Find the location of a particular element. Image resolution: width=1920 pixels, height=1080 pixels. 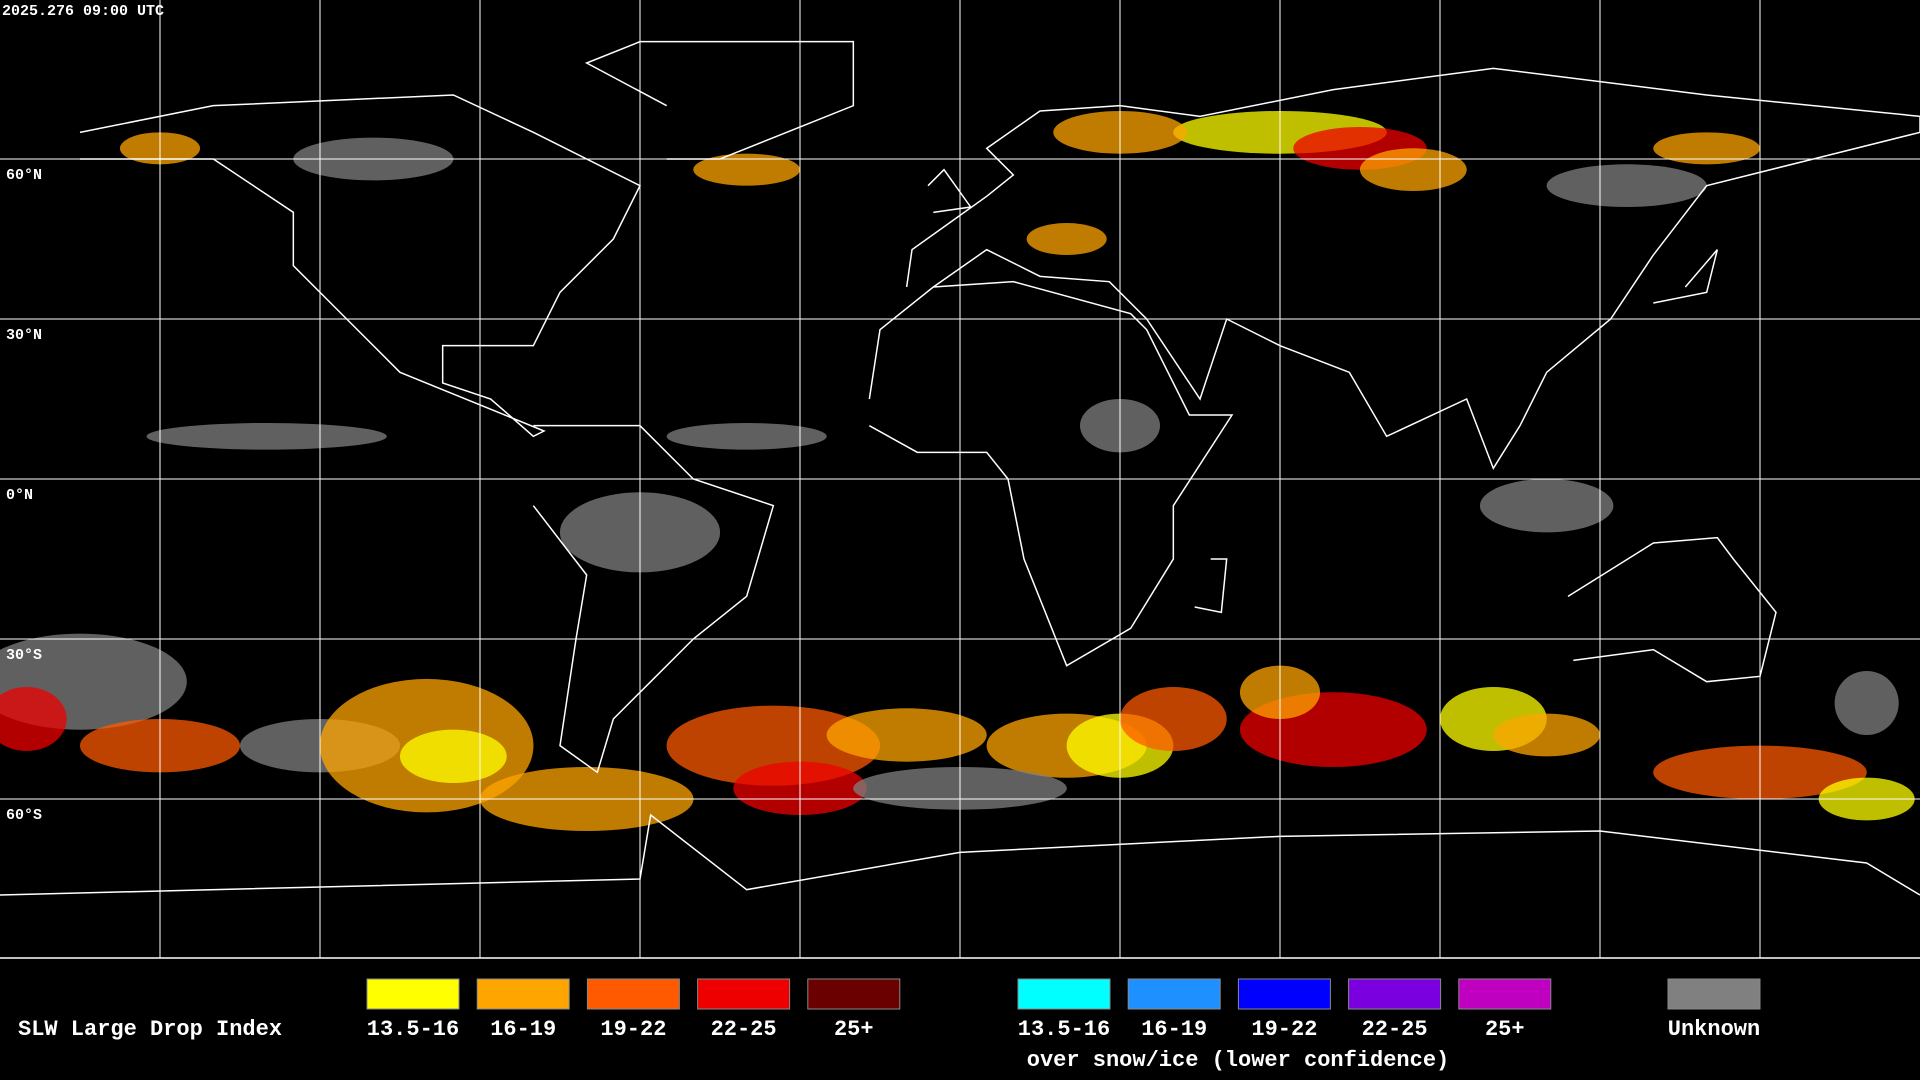

lat-label: 30°N is located at coordinates (24, 335).